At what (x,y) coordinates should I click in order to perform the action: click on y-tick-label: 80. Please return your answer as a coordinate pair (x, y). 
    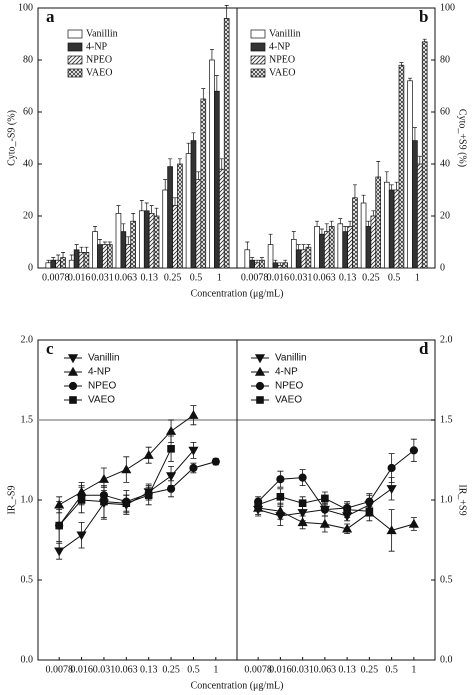
    Looking at the image, I should click on (445, 59).